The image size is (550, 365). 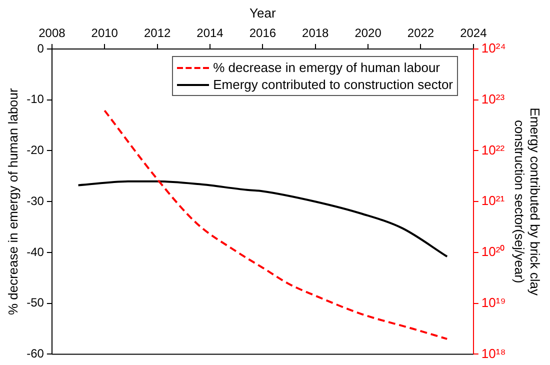 What do you see at coordinates (40, 48) in the screenshot?
I see `y-tick-label: 0` at bounding box center [40, 48].